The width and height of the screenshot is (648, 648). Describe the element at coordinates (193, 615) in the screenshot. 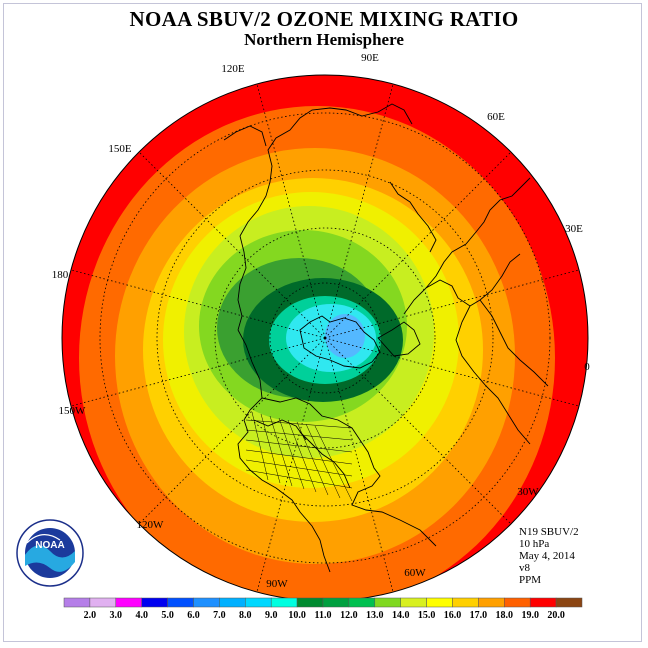

I see `colorbar-tick-label: 6.0` at that location.